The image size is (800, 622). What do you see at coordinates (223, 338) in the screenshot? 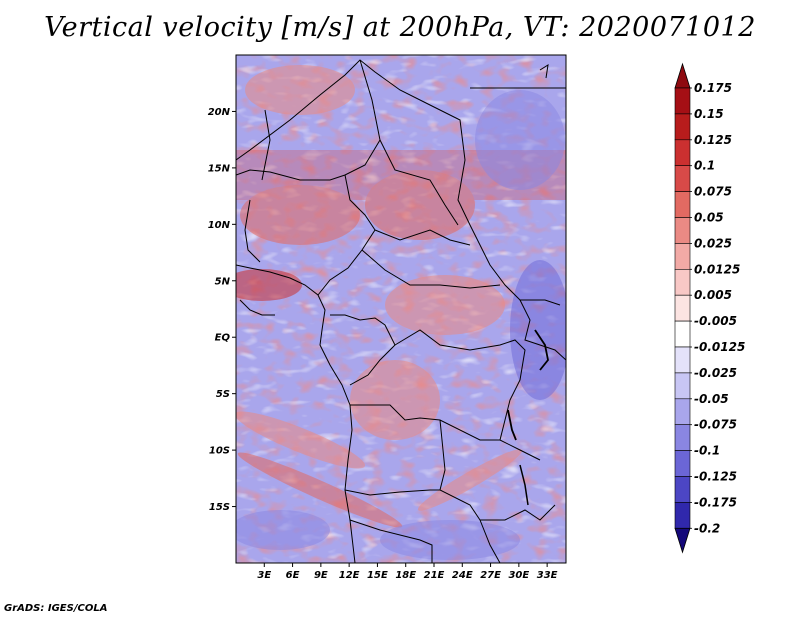
I see `lat-tick-label: EQ` at bounding box center [223, 338].